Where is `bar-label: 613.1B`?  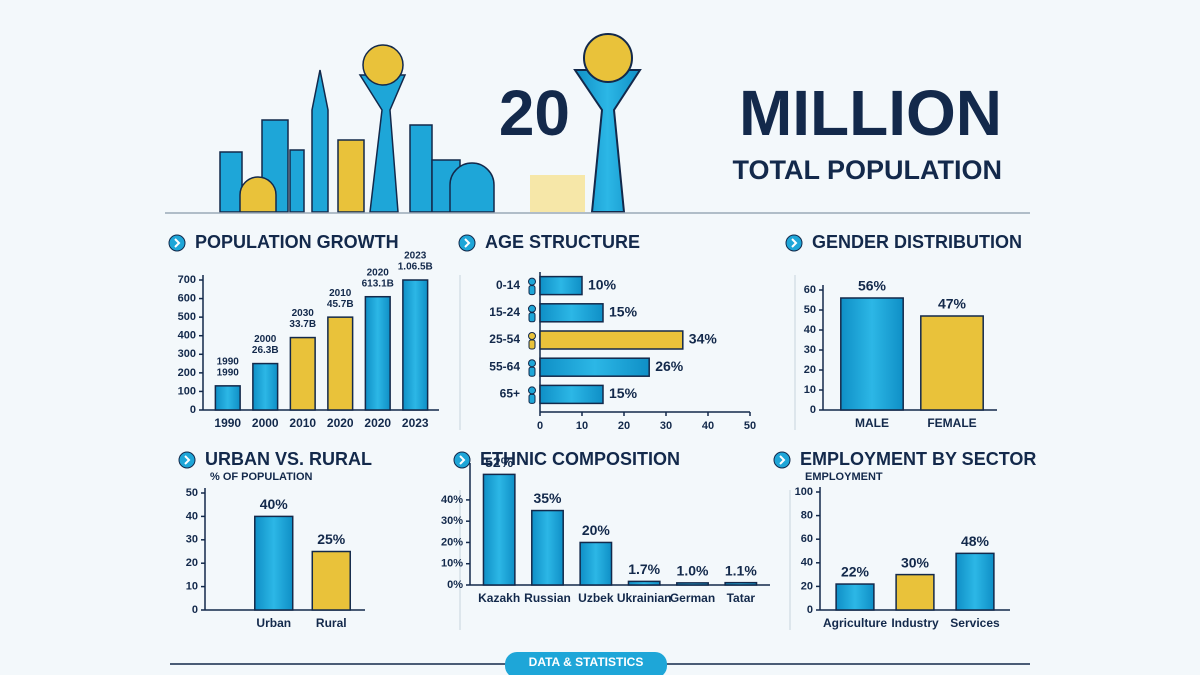 bar-label: 613.1B is located at coordinates (378, 283).